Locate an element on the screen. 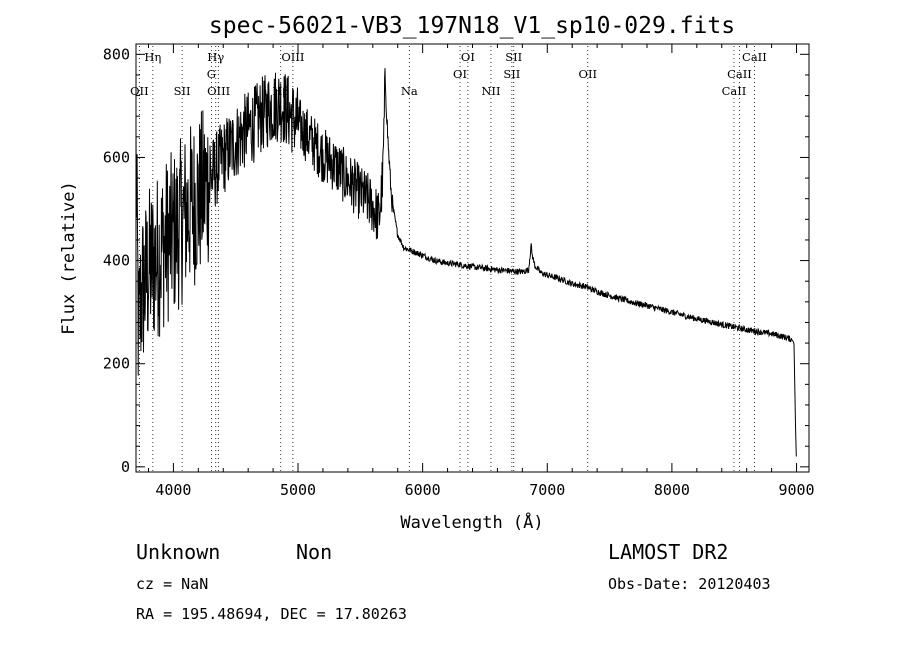 Image resolution: width=900 pixels, height=650 pixels. line-marker-label: Hη is located at coordinates (152, 57).